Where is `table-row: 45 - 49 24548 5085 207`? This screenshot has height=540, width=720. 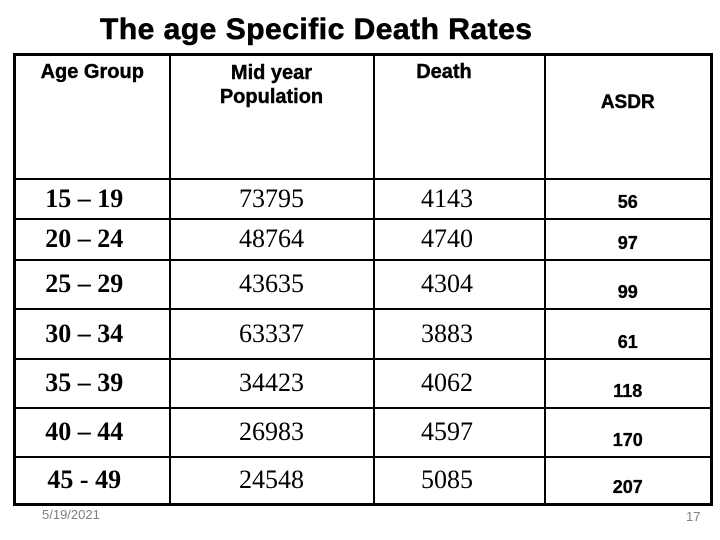
table-row: 45 - 49 24548 5085 207 is located at coordinates (363, 480).